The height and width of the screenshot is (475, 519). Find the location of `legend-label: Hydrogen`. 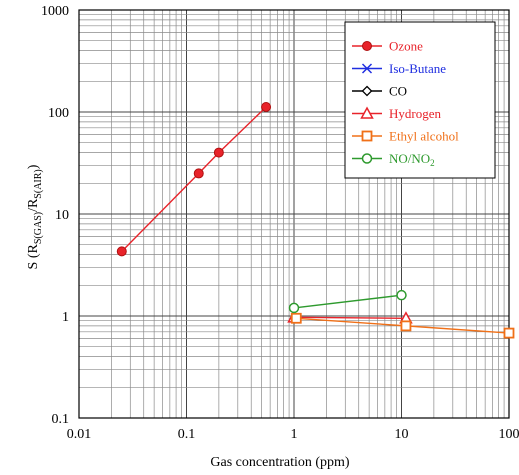

legend-label: Hydrogen is located at coordinates (415, 113).